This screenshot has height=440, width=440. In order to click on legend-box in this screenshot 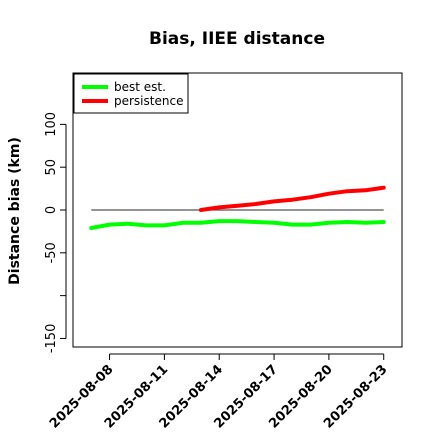, I will do `click(131, 93)`.